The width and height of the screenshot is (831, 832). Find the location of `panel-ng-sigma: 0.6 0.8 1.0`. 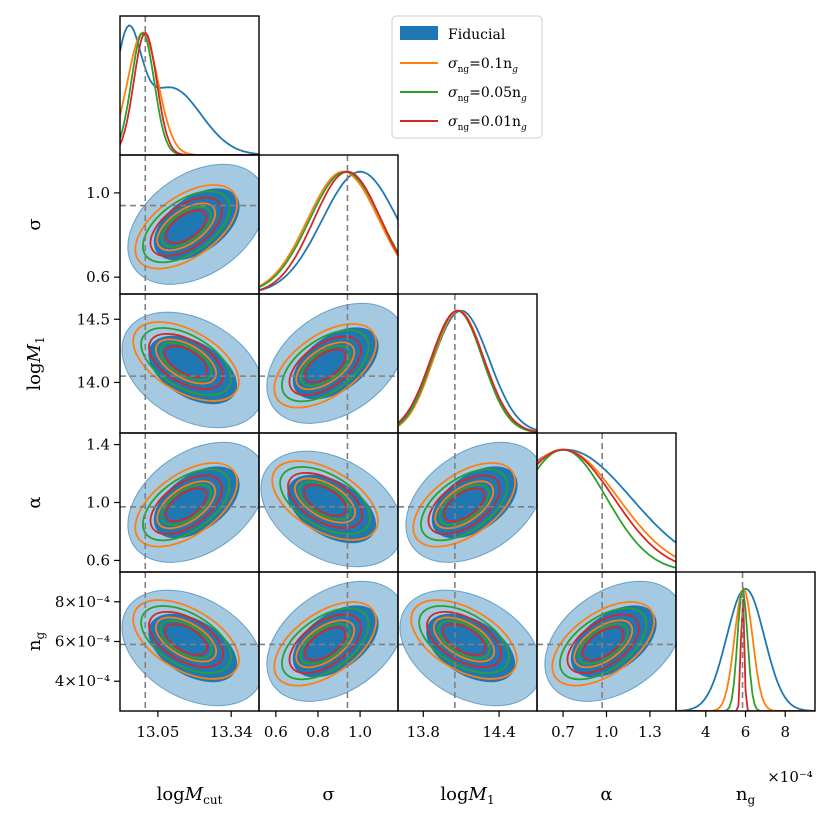

panel-ng-sigma: 0.6 0.8 1.0 is located at coordinates (328, 656).